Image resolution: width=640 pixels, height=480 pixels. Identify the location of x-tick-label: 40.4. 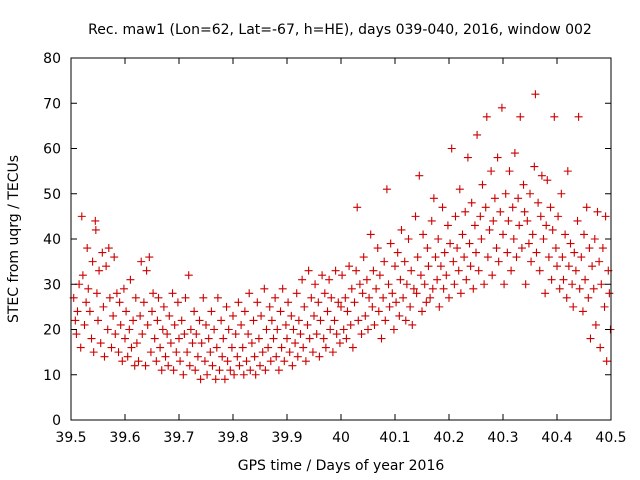
(556, 438).